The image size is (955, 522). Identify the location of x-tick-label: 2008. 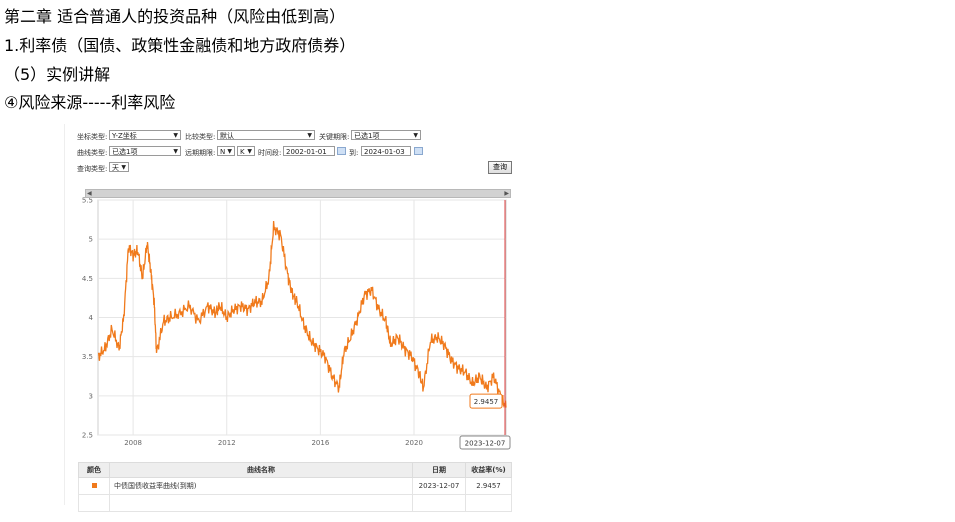
(133, 443).